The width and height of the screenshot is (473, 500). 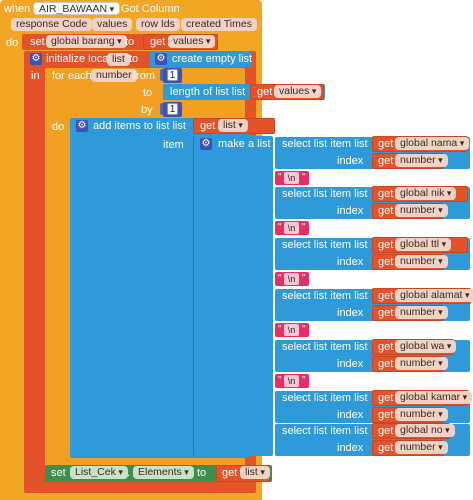 I want to click on create-empty-list-label: create empty list, so click(x=212, y=59).